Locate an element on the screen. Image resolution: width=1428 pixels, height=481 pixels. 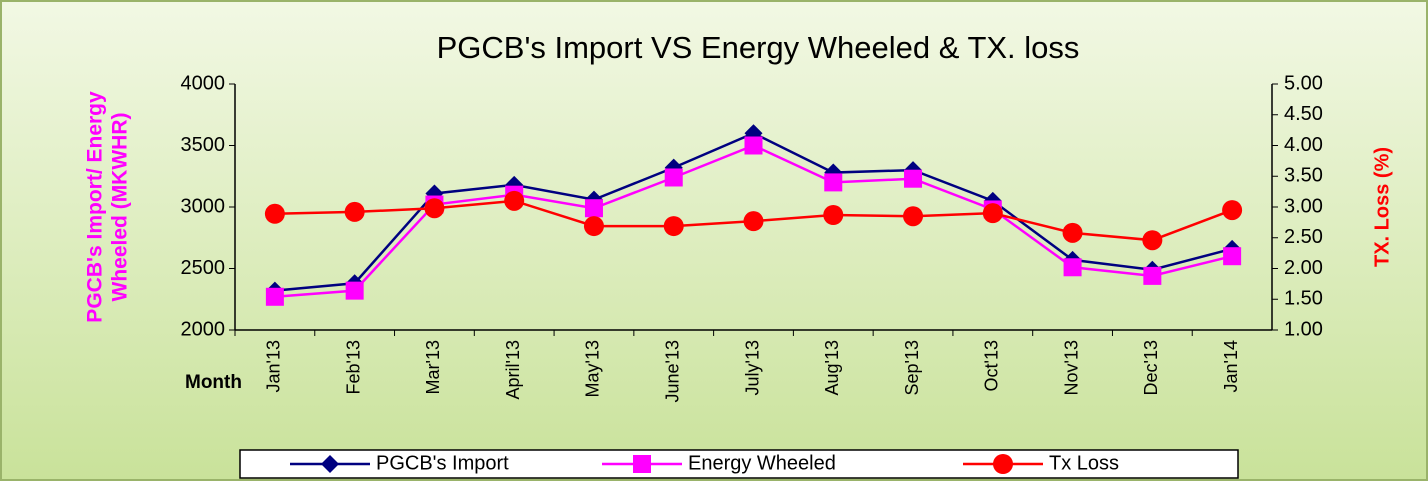
y2-tick-label: 2.00 is located at coordinates (1303, 268).